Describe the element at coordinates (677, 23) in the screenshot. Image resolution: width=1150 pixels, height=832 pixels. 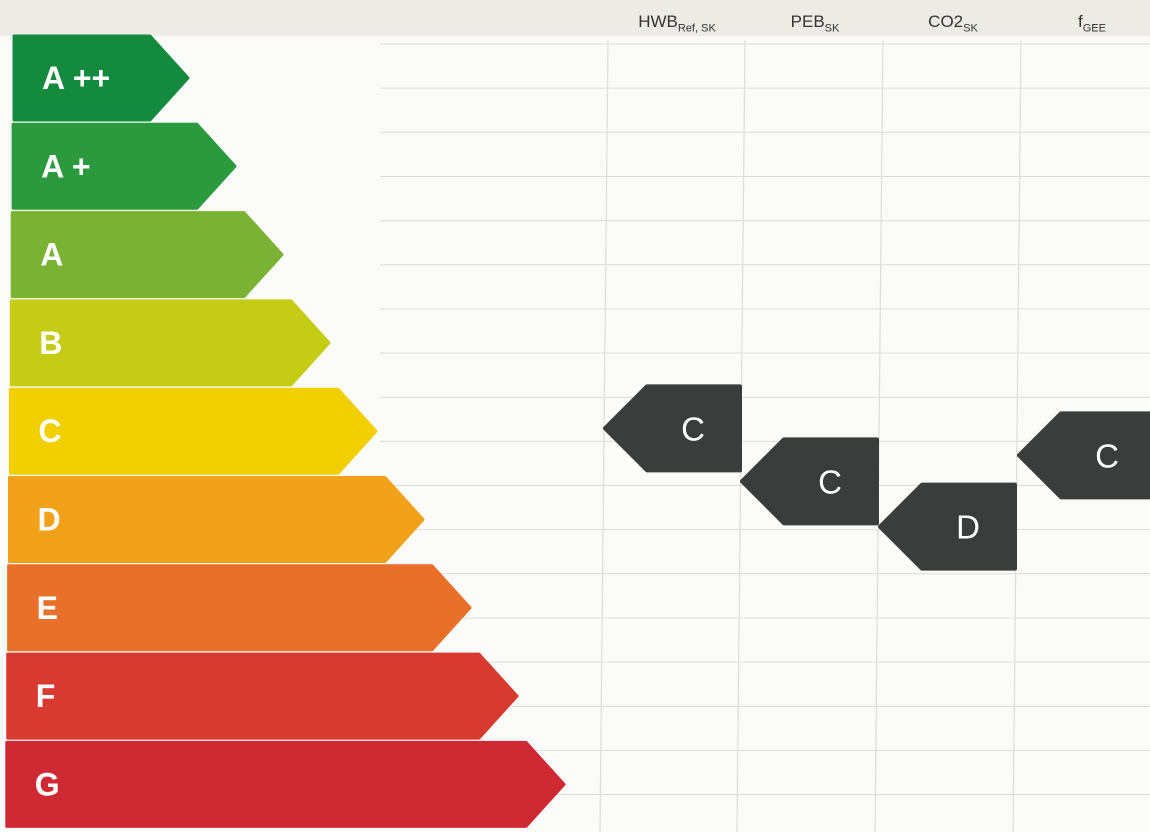
I see `column-header-hwb: HWBRef, SK` at that location.